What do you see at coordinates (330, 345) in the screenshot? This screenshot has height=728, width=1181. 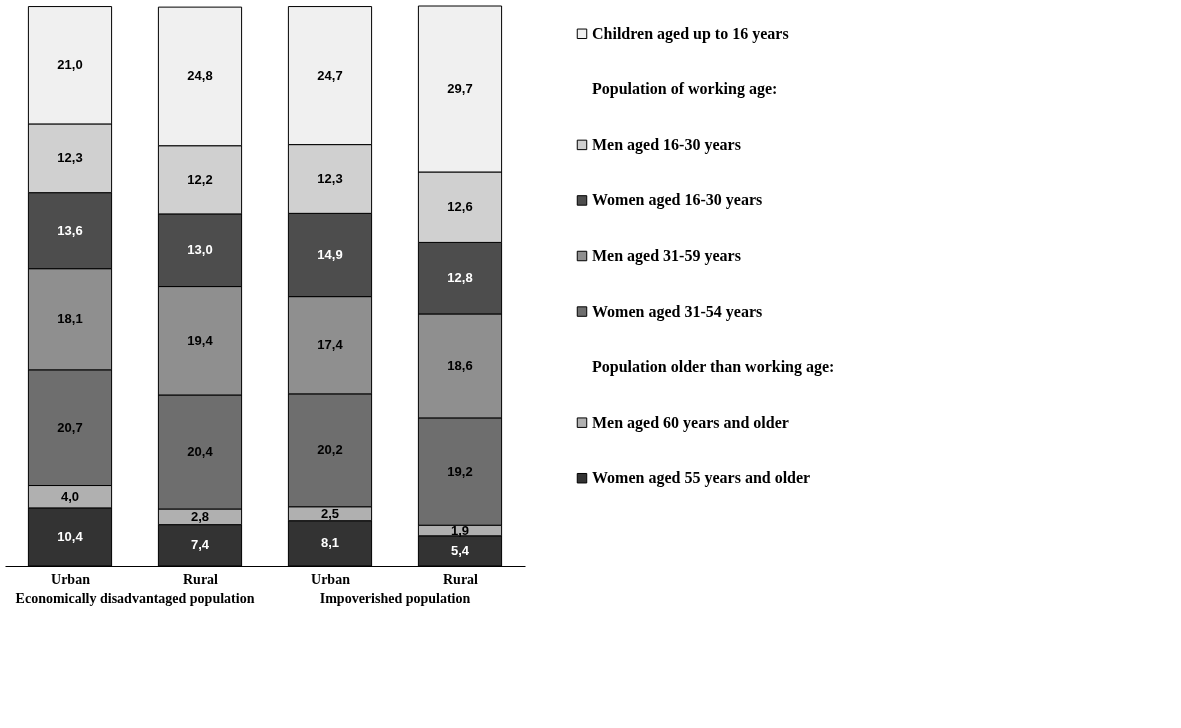 I see `data-label: 17,4` at bounding box center [330, 345].